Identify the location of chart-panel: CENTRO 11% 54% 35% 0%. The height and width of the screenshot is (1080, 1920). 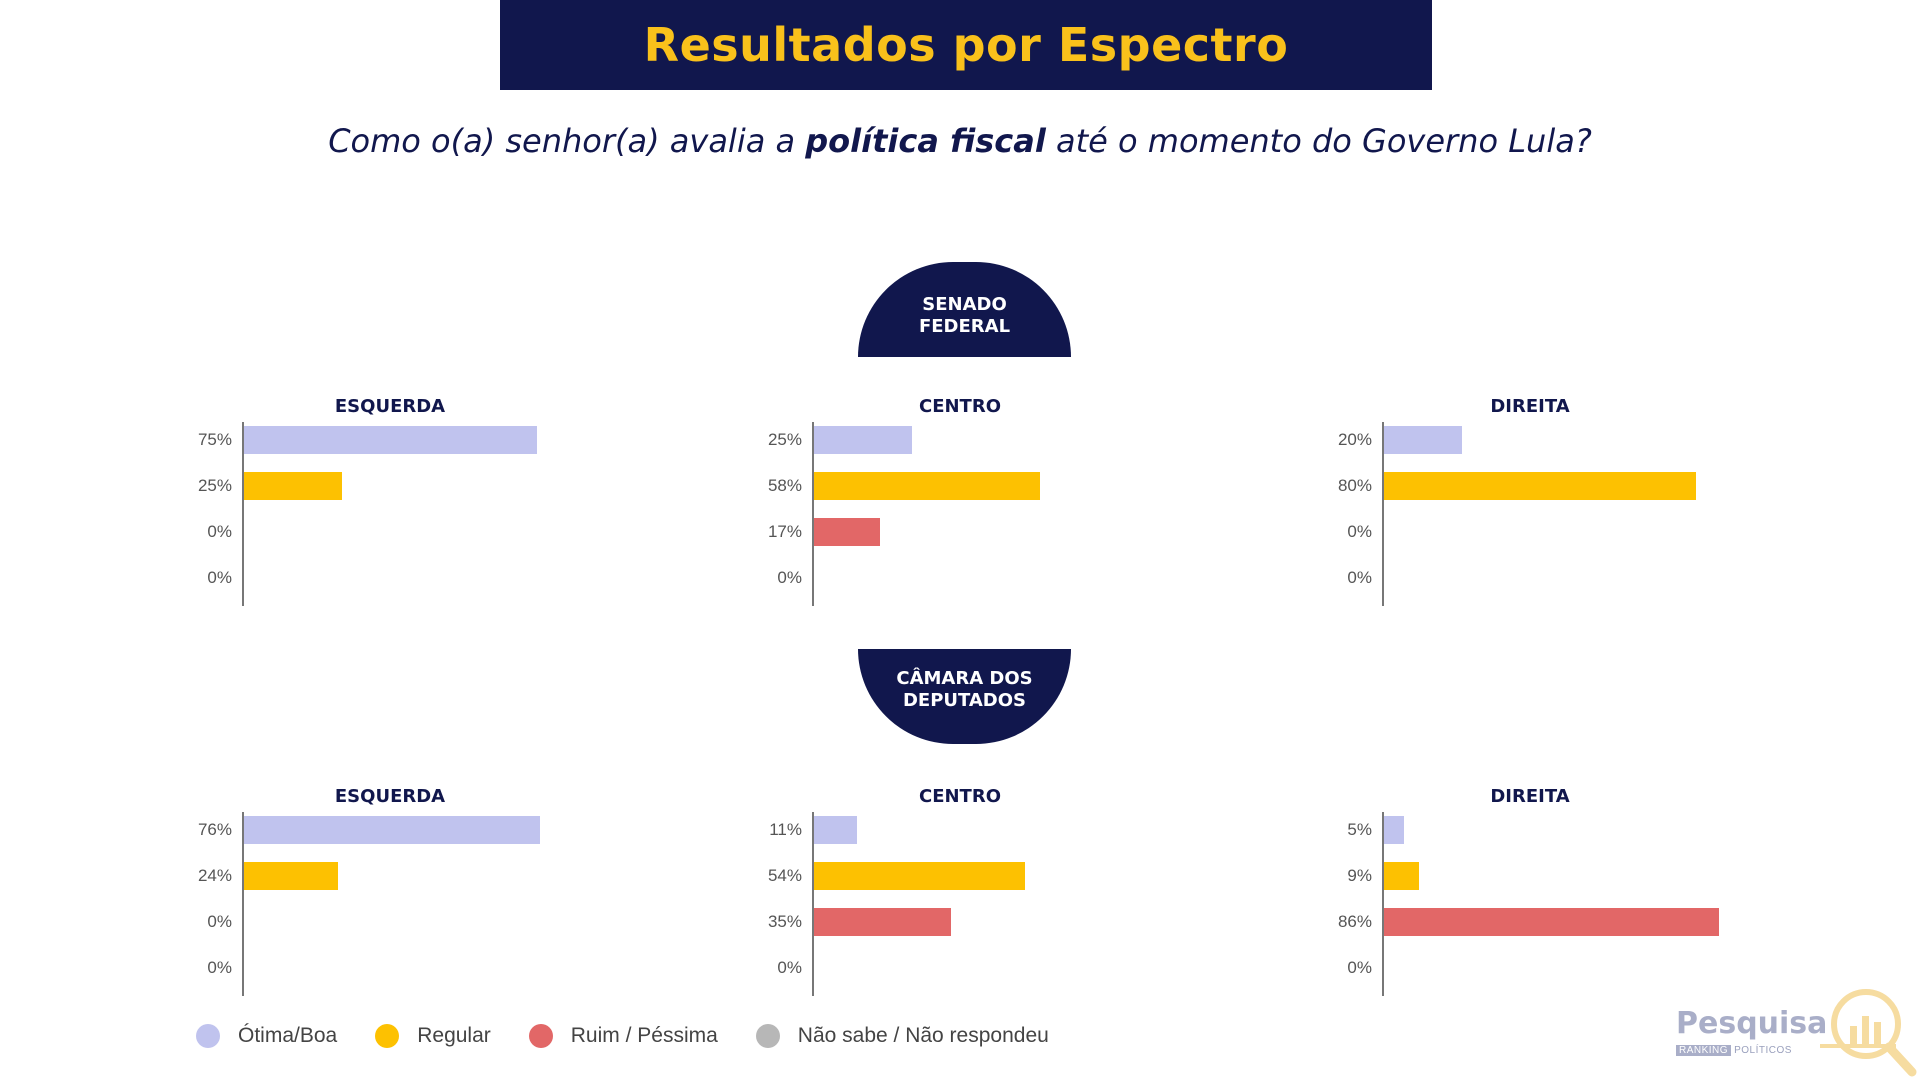
(1060, 896).